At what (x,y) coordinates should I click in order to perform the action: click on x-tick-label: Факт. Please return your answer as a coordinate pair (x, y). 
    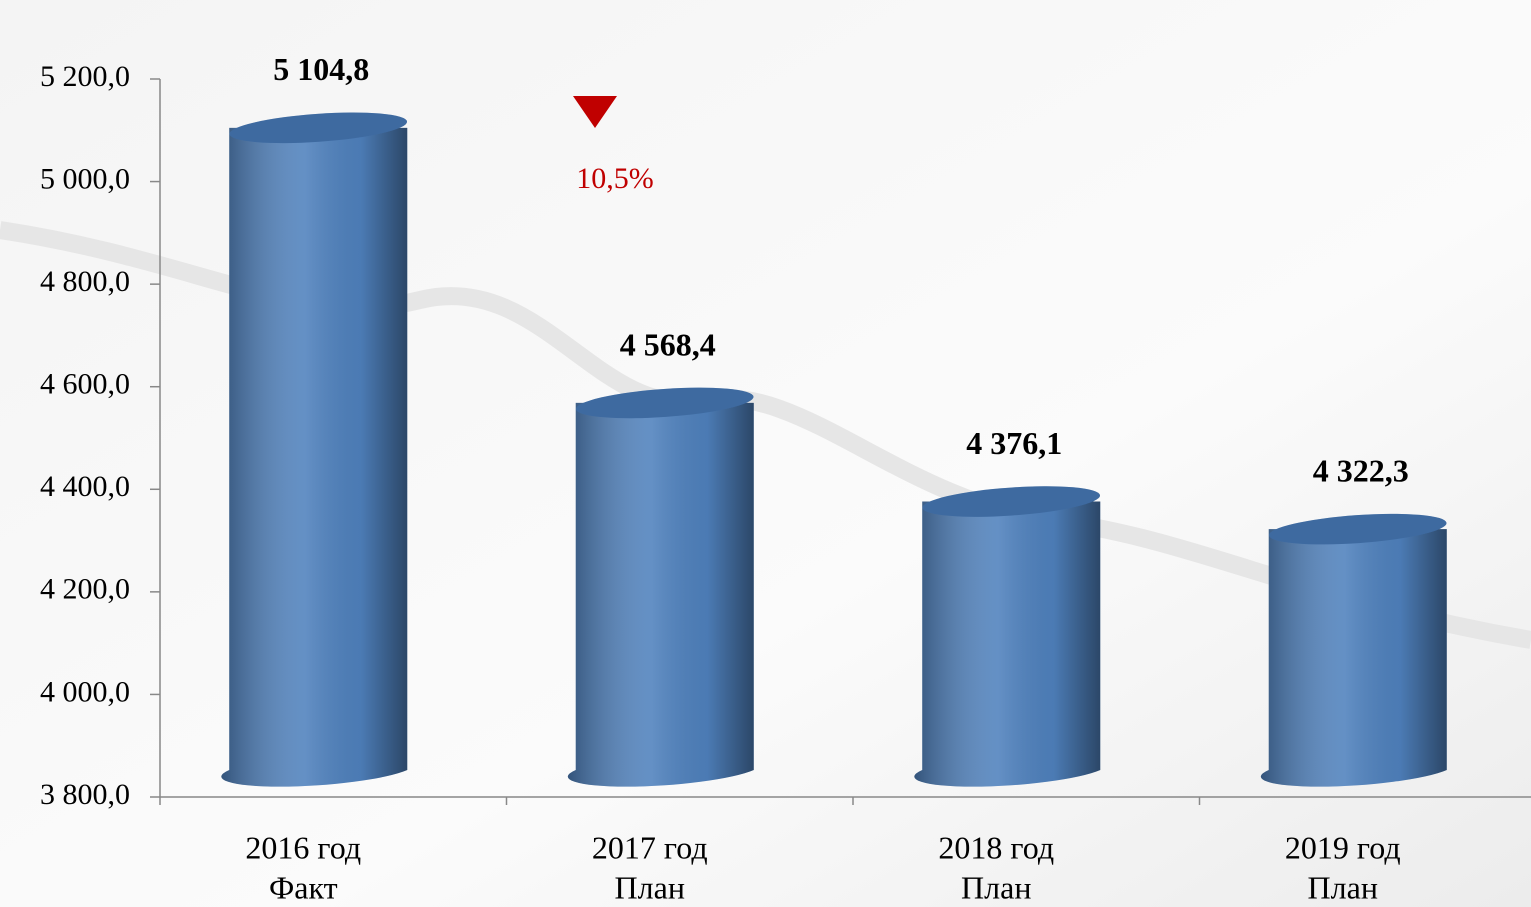
    Looking at the image, I should click on (303, 887).